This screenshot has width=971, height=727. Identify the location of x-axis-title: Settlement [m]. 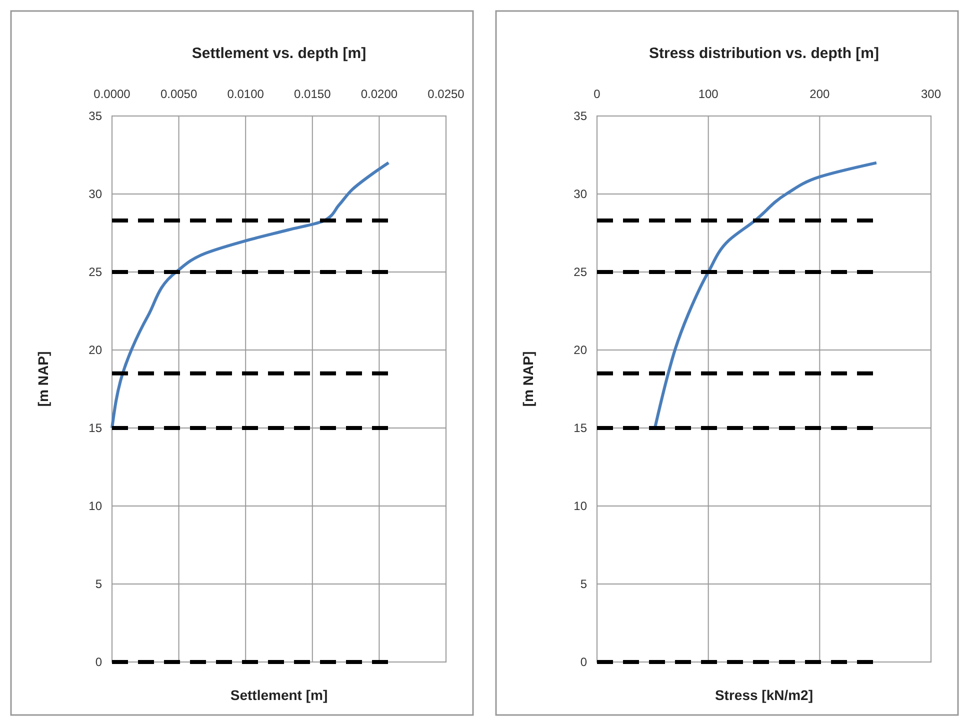
(279, 695).